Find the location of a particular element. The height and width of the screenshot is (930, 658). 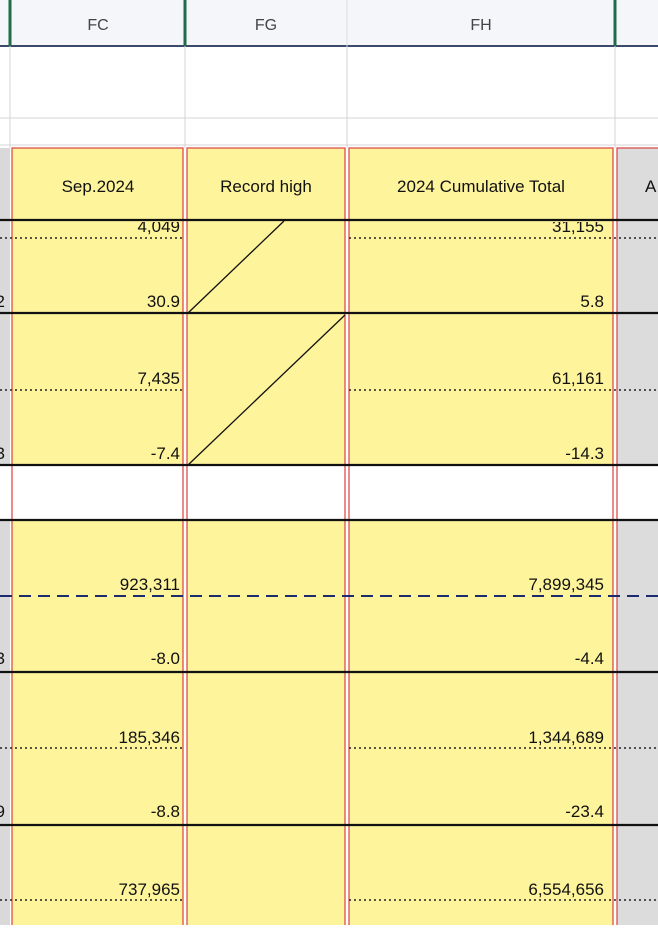

blank-row-borders is located at coordinates (314, 492).